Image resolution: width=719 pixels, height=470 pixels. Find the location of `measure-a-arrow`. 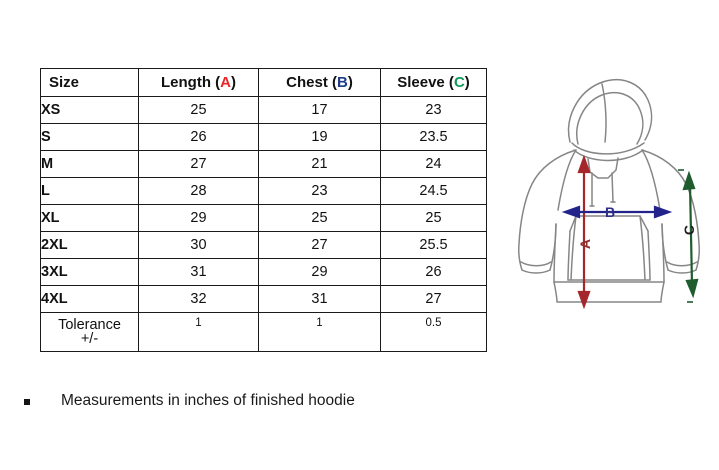

measure-a-arrow is located at coordinates (584, 232).